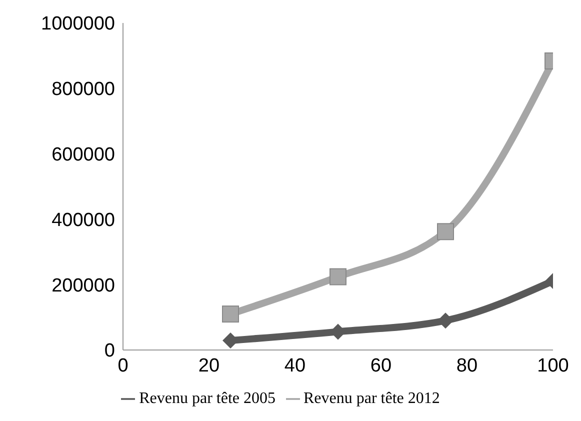  I want to click on x-tick-label: 40, so click(295, 365).